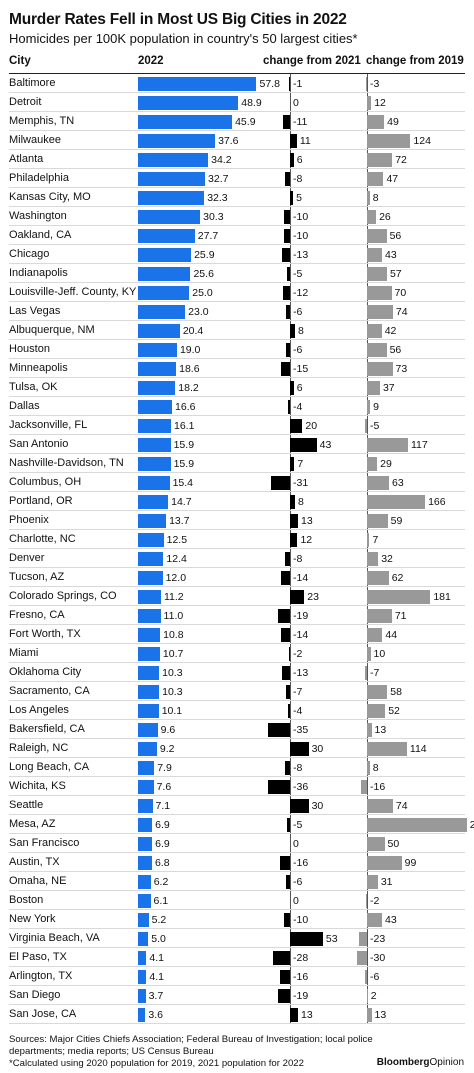 The height and width of the screenshot is (1073, 474). I want to click on city-label: San Francisco, so click(44, 843).